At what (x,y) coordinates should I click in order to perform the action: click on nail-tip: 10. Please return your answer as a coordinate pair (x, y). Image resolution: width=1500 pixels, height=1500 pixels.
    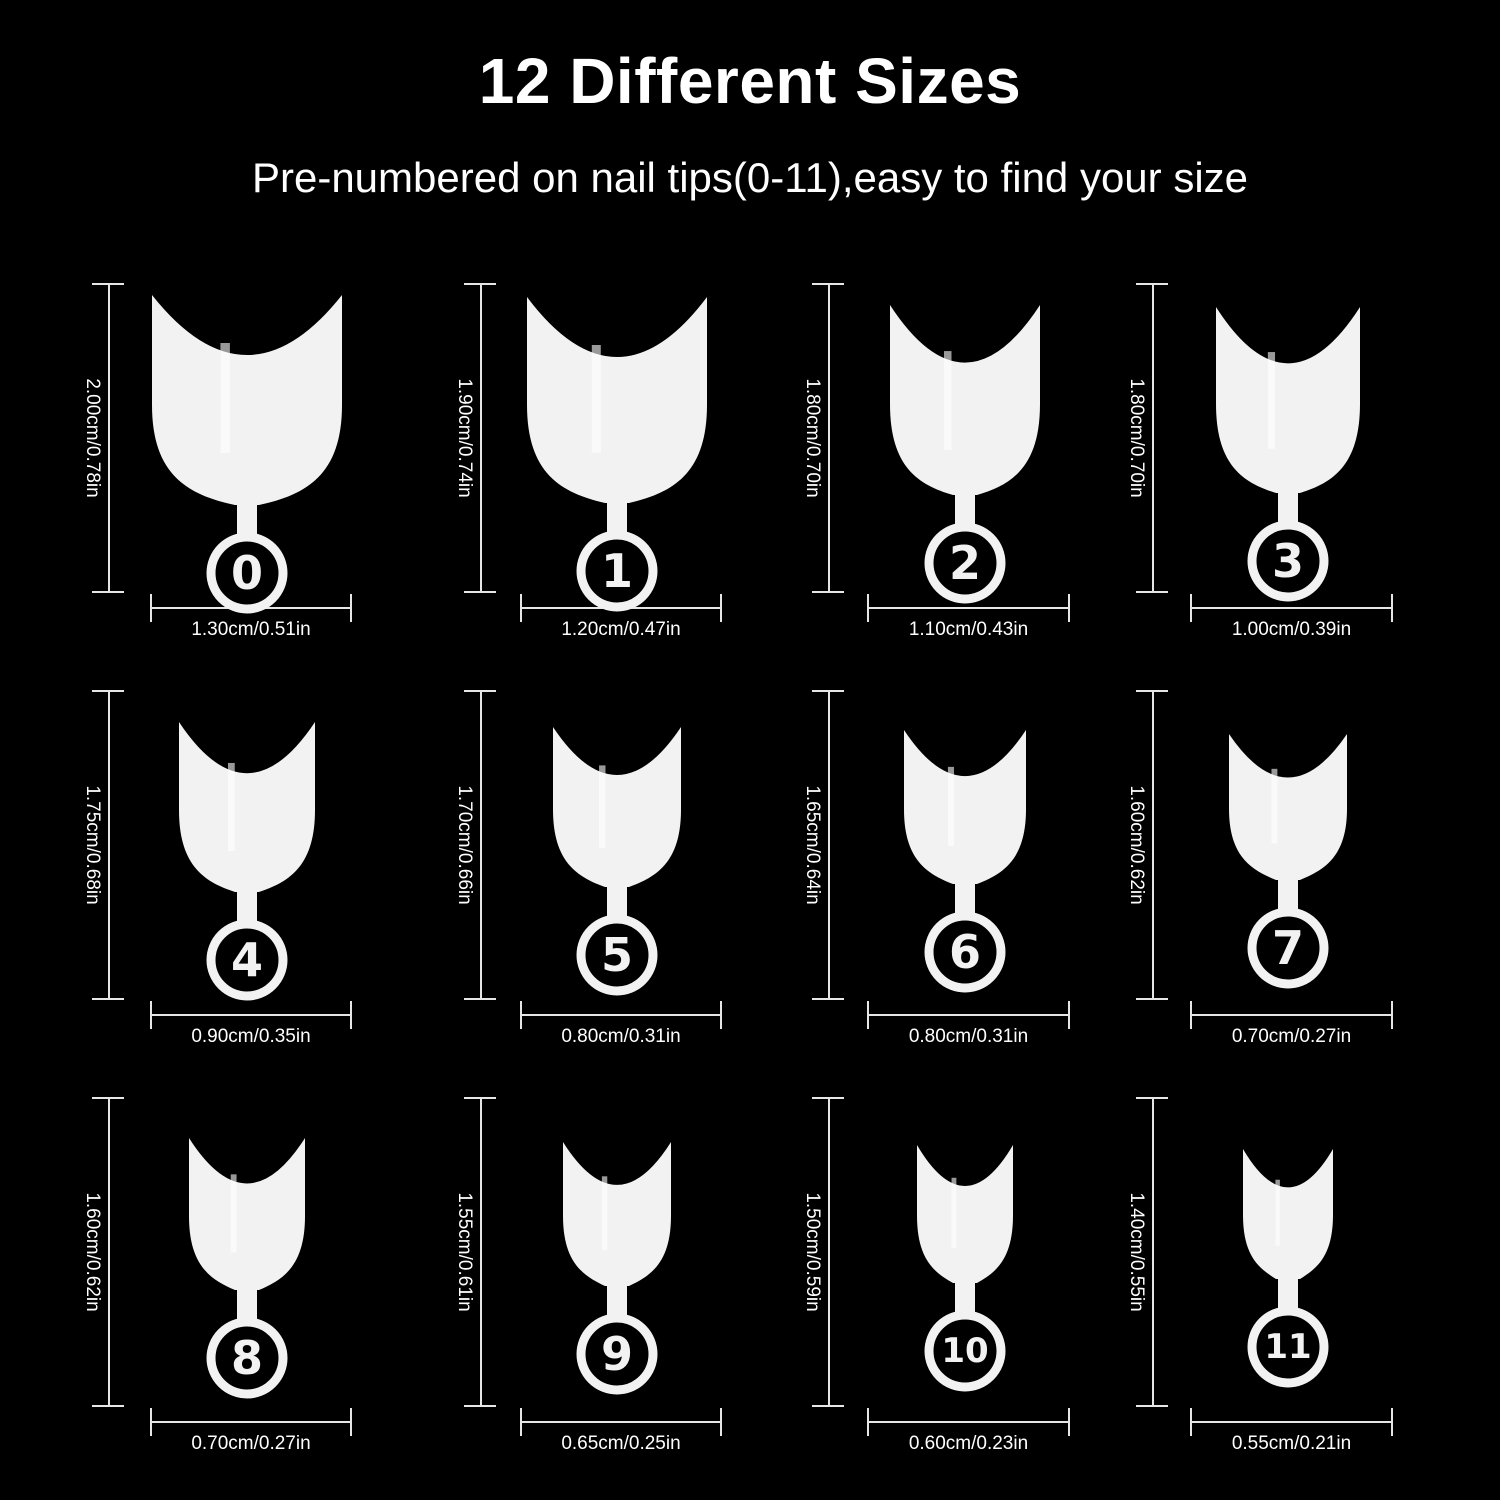
    Looking at the image, I should click on (964, 1269).